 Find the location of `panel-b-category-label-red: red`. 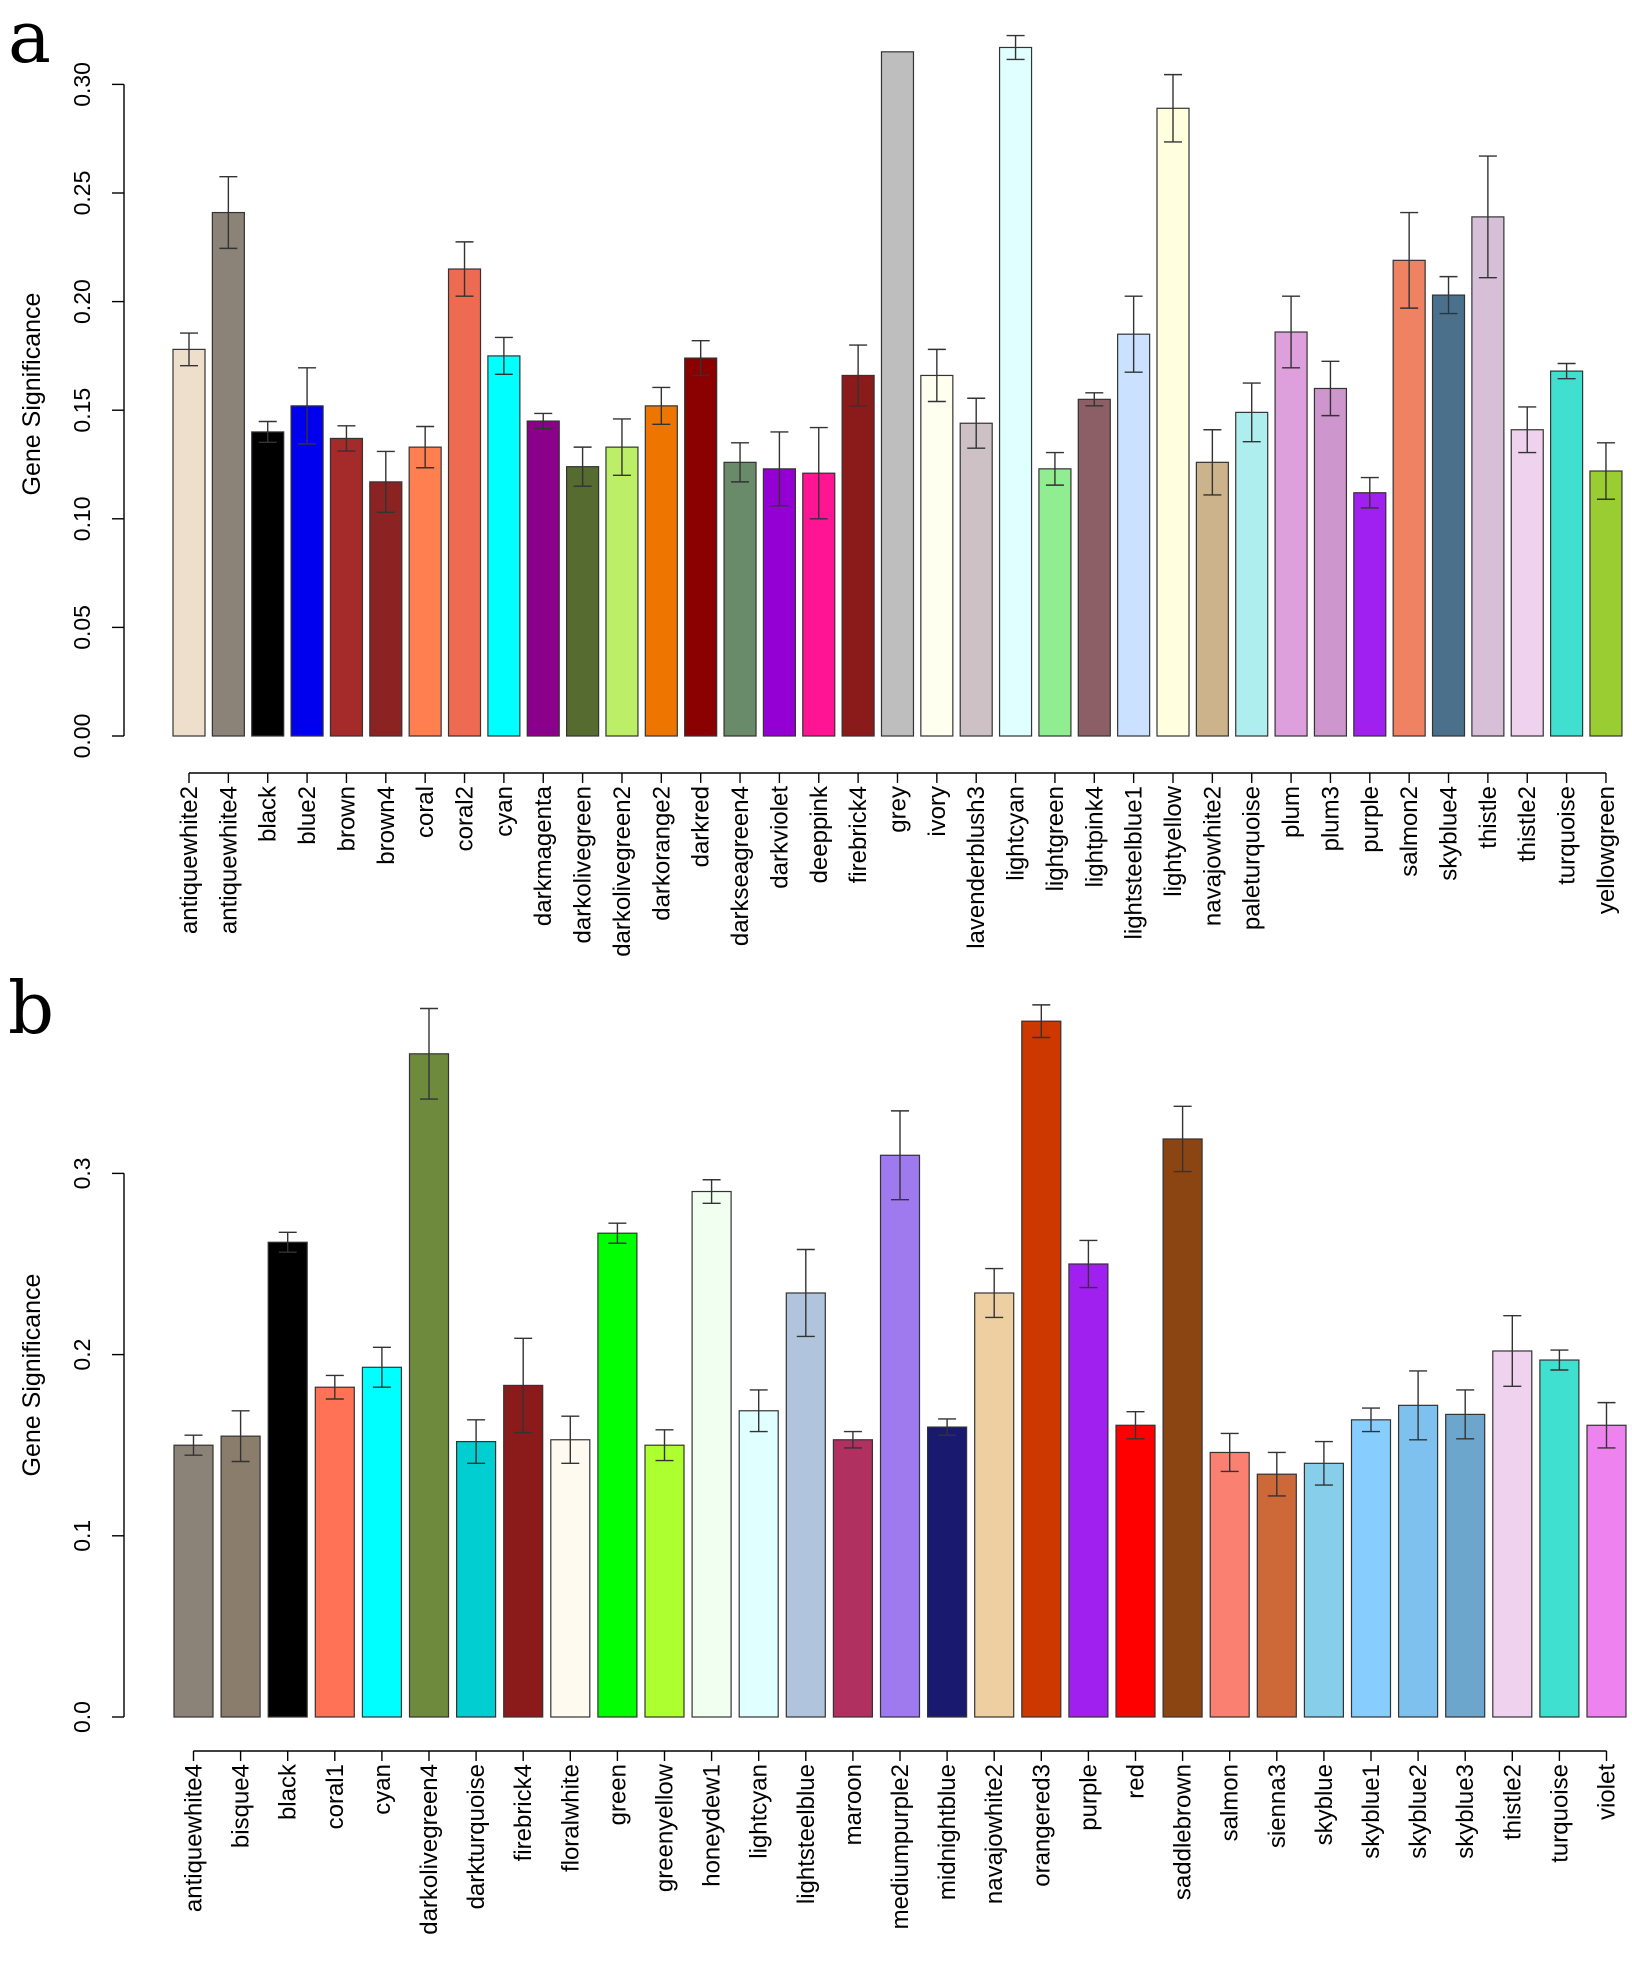

panel-b-category-label-red: red is located at coordinates (1136, 1781).